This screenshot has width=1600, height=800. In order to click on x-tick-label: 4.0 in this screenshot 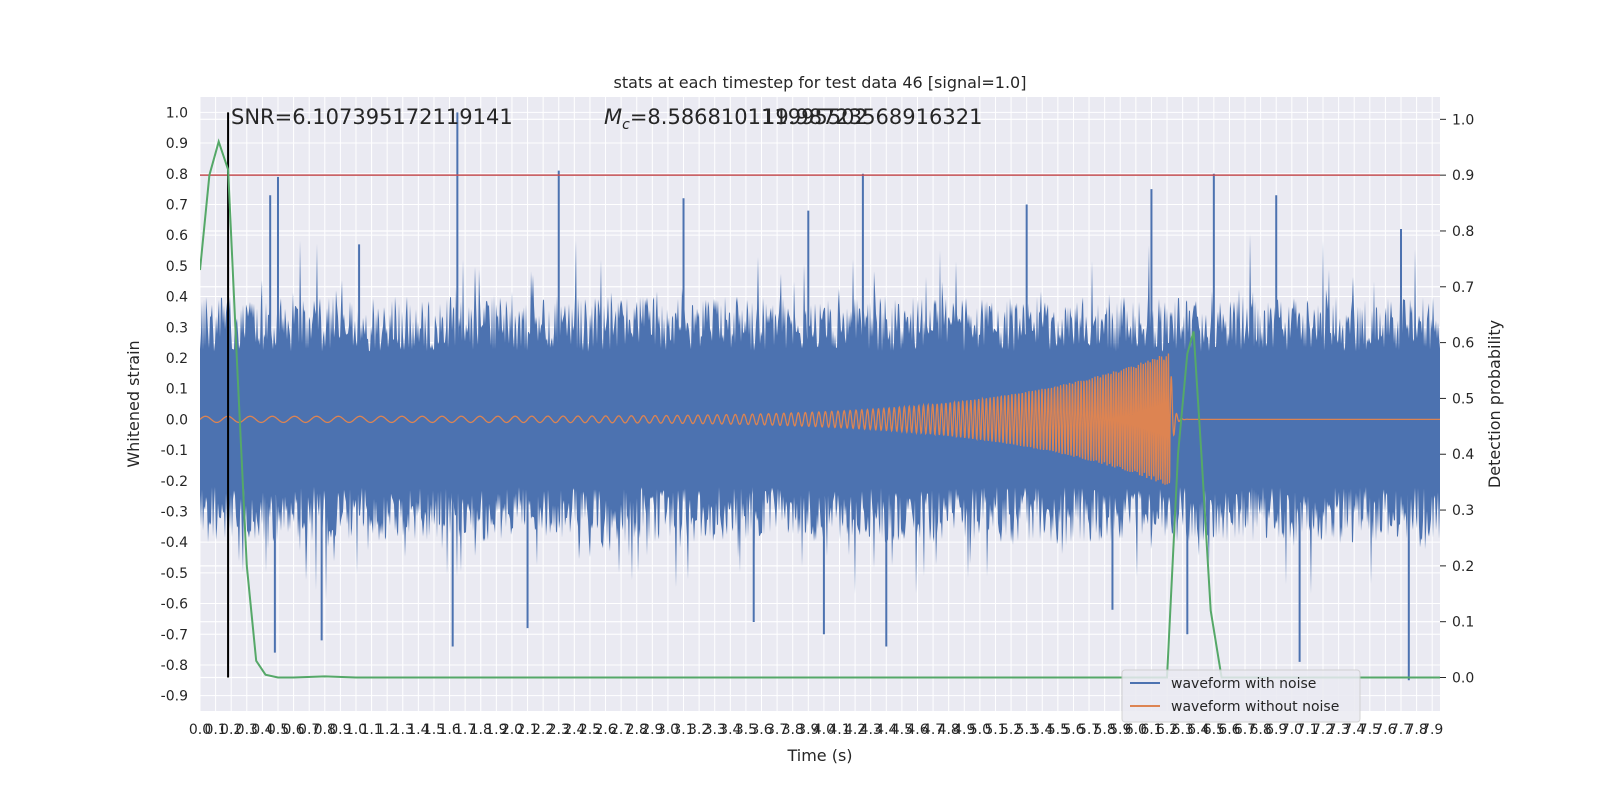, I will do `click(824, 730)`.